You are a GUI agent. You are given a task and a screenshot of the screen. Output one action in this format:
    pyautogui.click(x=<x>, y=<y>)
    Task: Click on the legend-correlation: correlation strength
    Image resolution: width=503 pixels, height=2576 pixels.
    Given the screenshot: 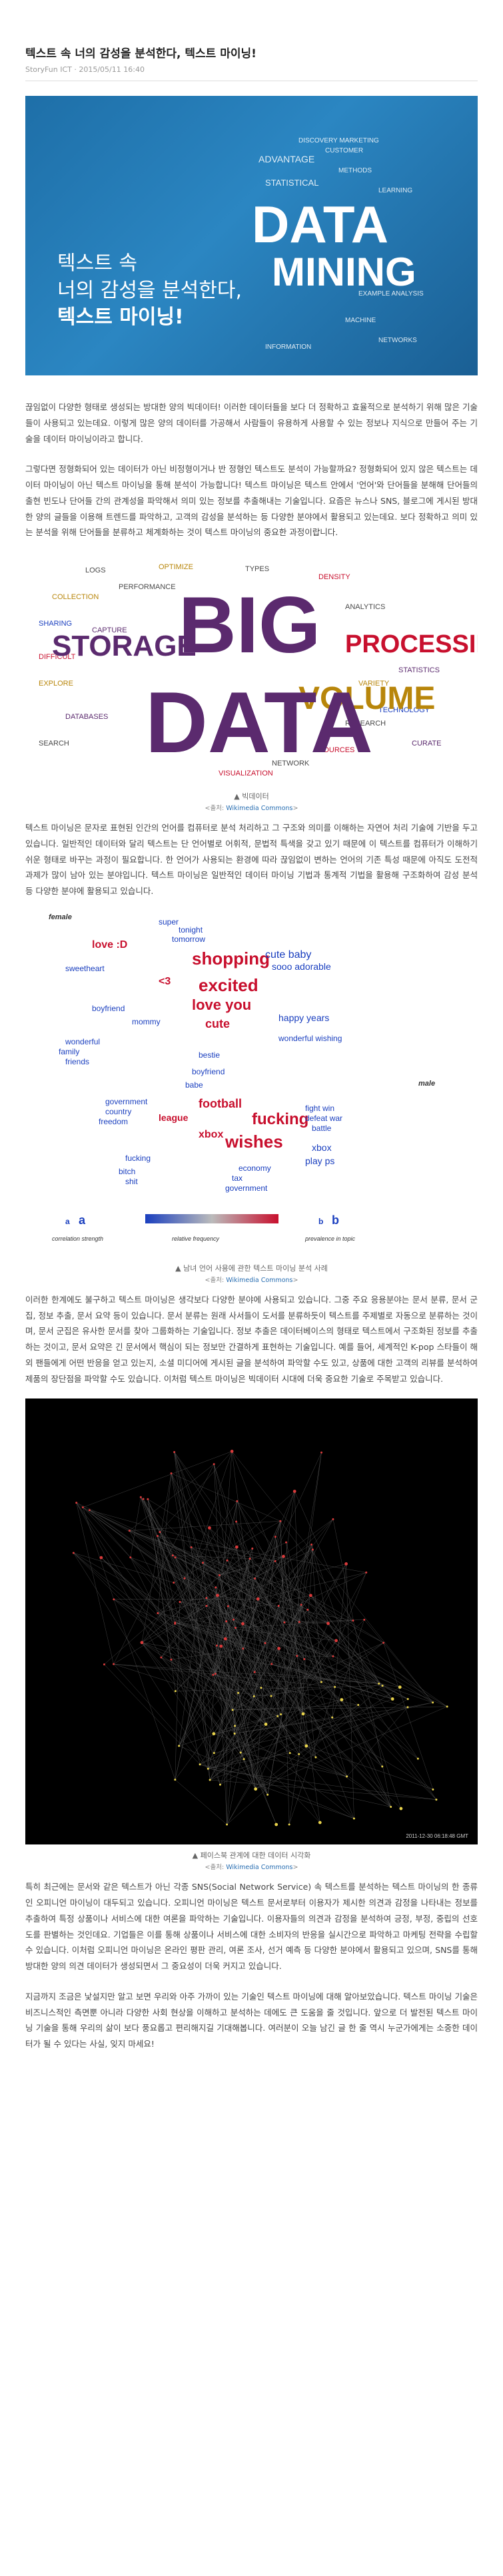 What is the action you would take?
    pyautogui.click(x=77, y=1238)
    